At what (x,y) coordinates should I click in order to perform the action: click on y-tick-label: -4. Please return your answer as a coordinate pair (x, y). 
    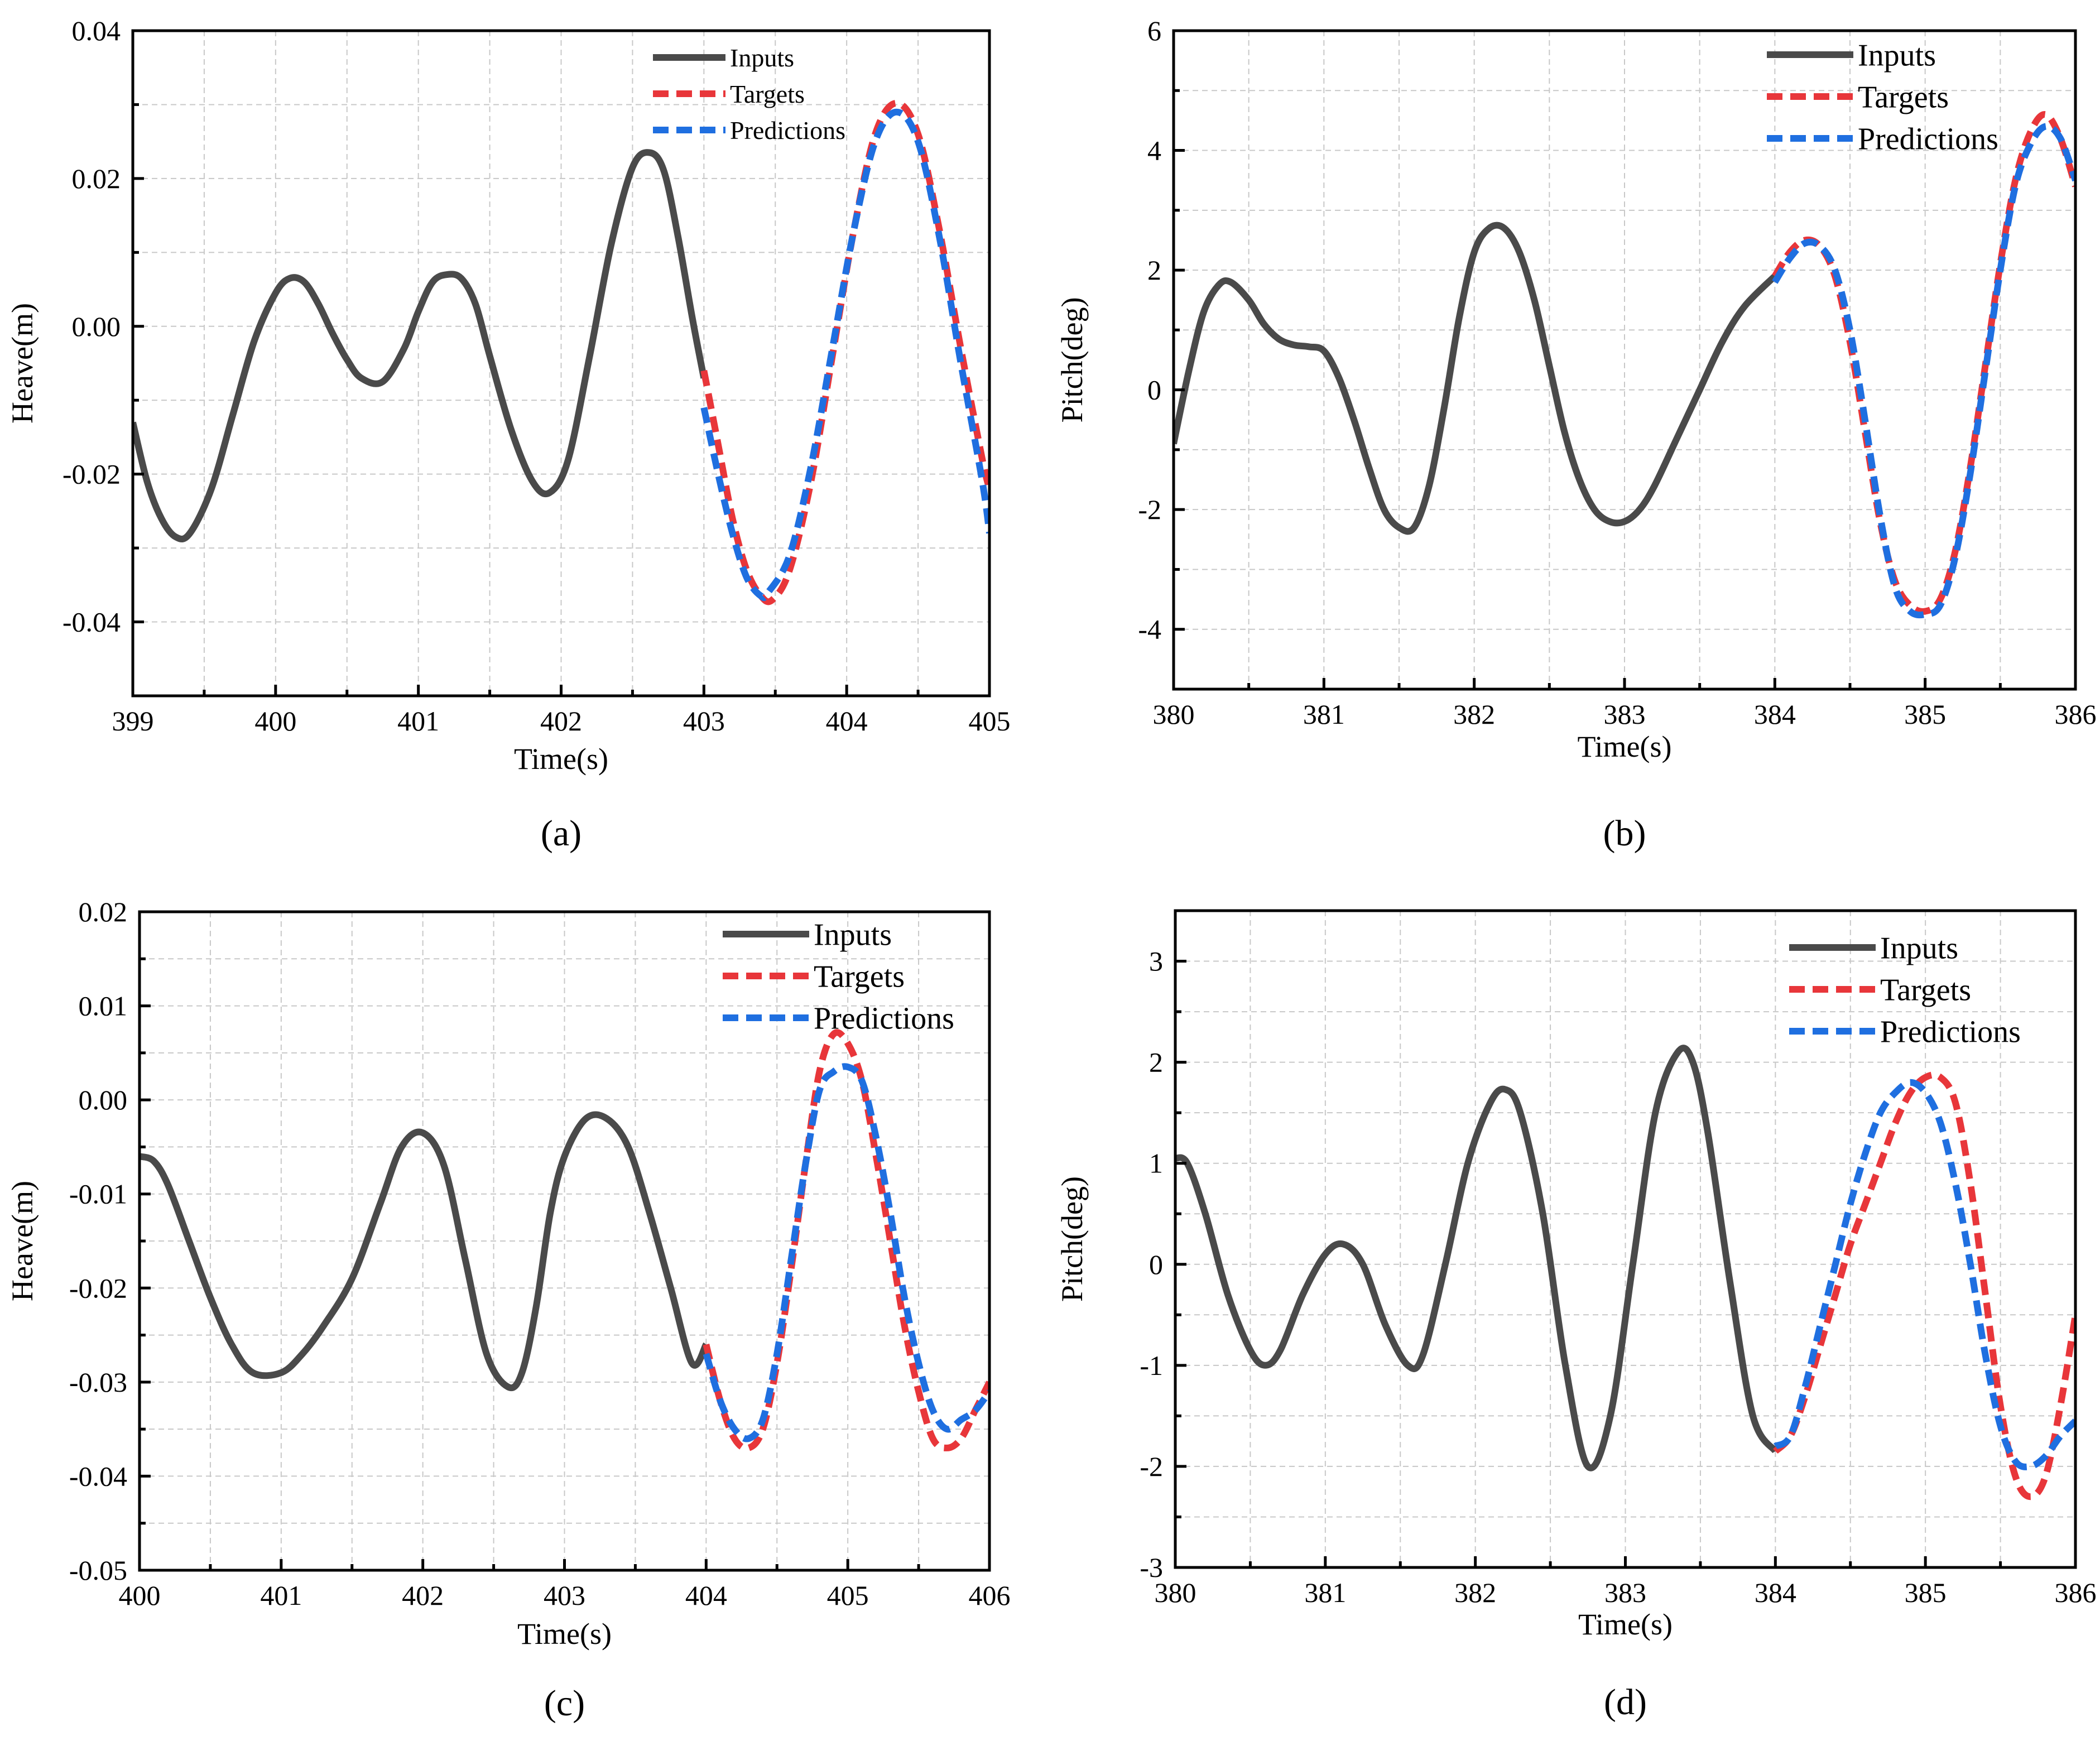
    Looking at the image, I should click on (1149, 629).